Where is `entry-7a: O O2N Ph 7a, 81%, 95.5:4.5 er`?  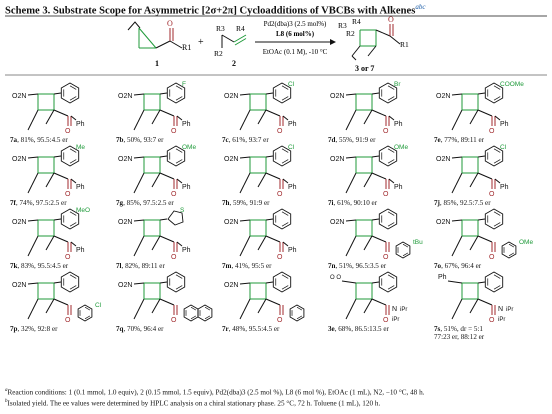
entry-7a: O O2N Ph 7a, 81%, 95.5:4.5 er is located at coordinates (62, 112).